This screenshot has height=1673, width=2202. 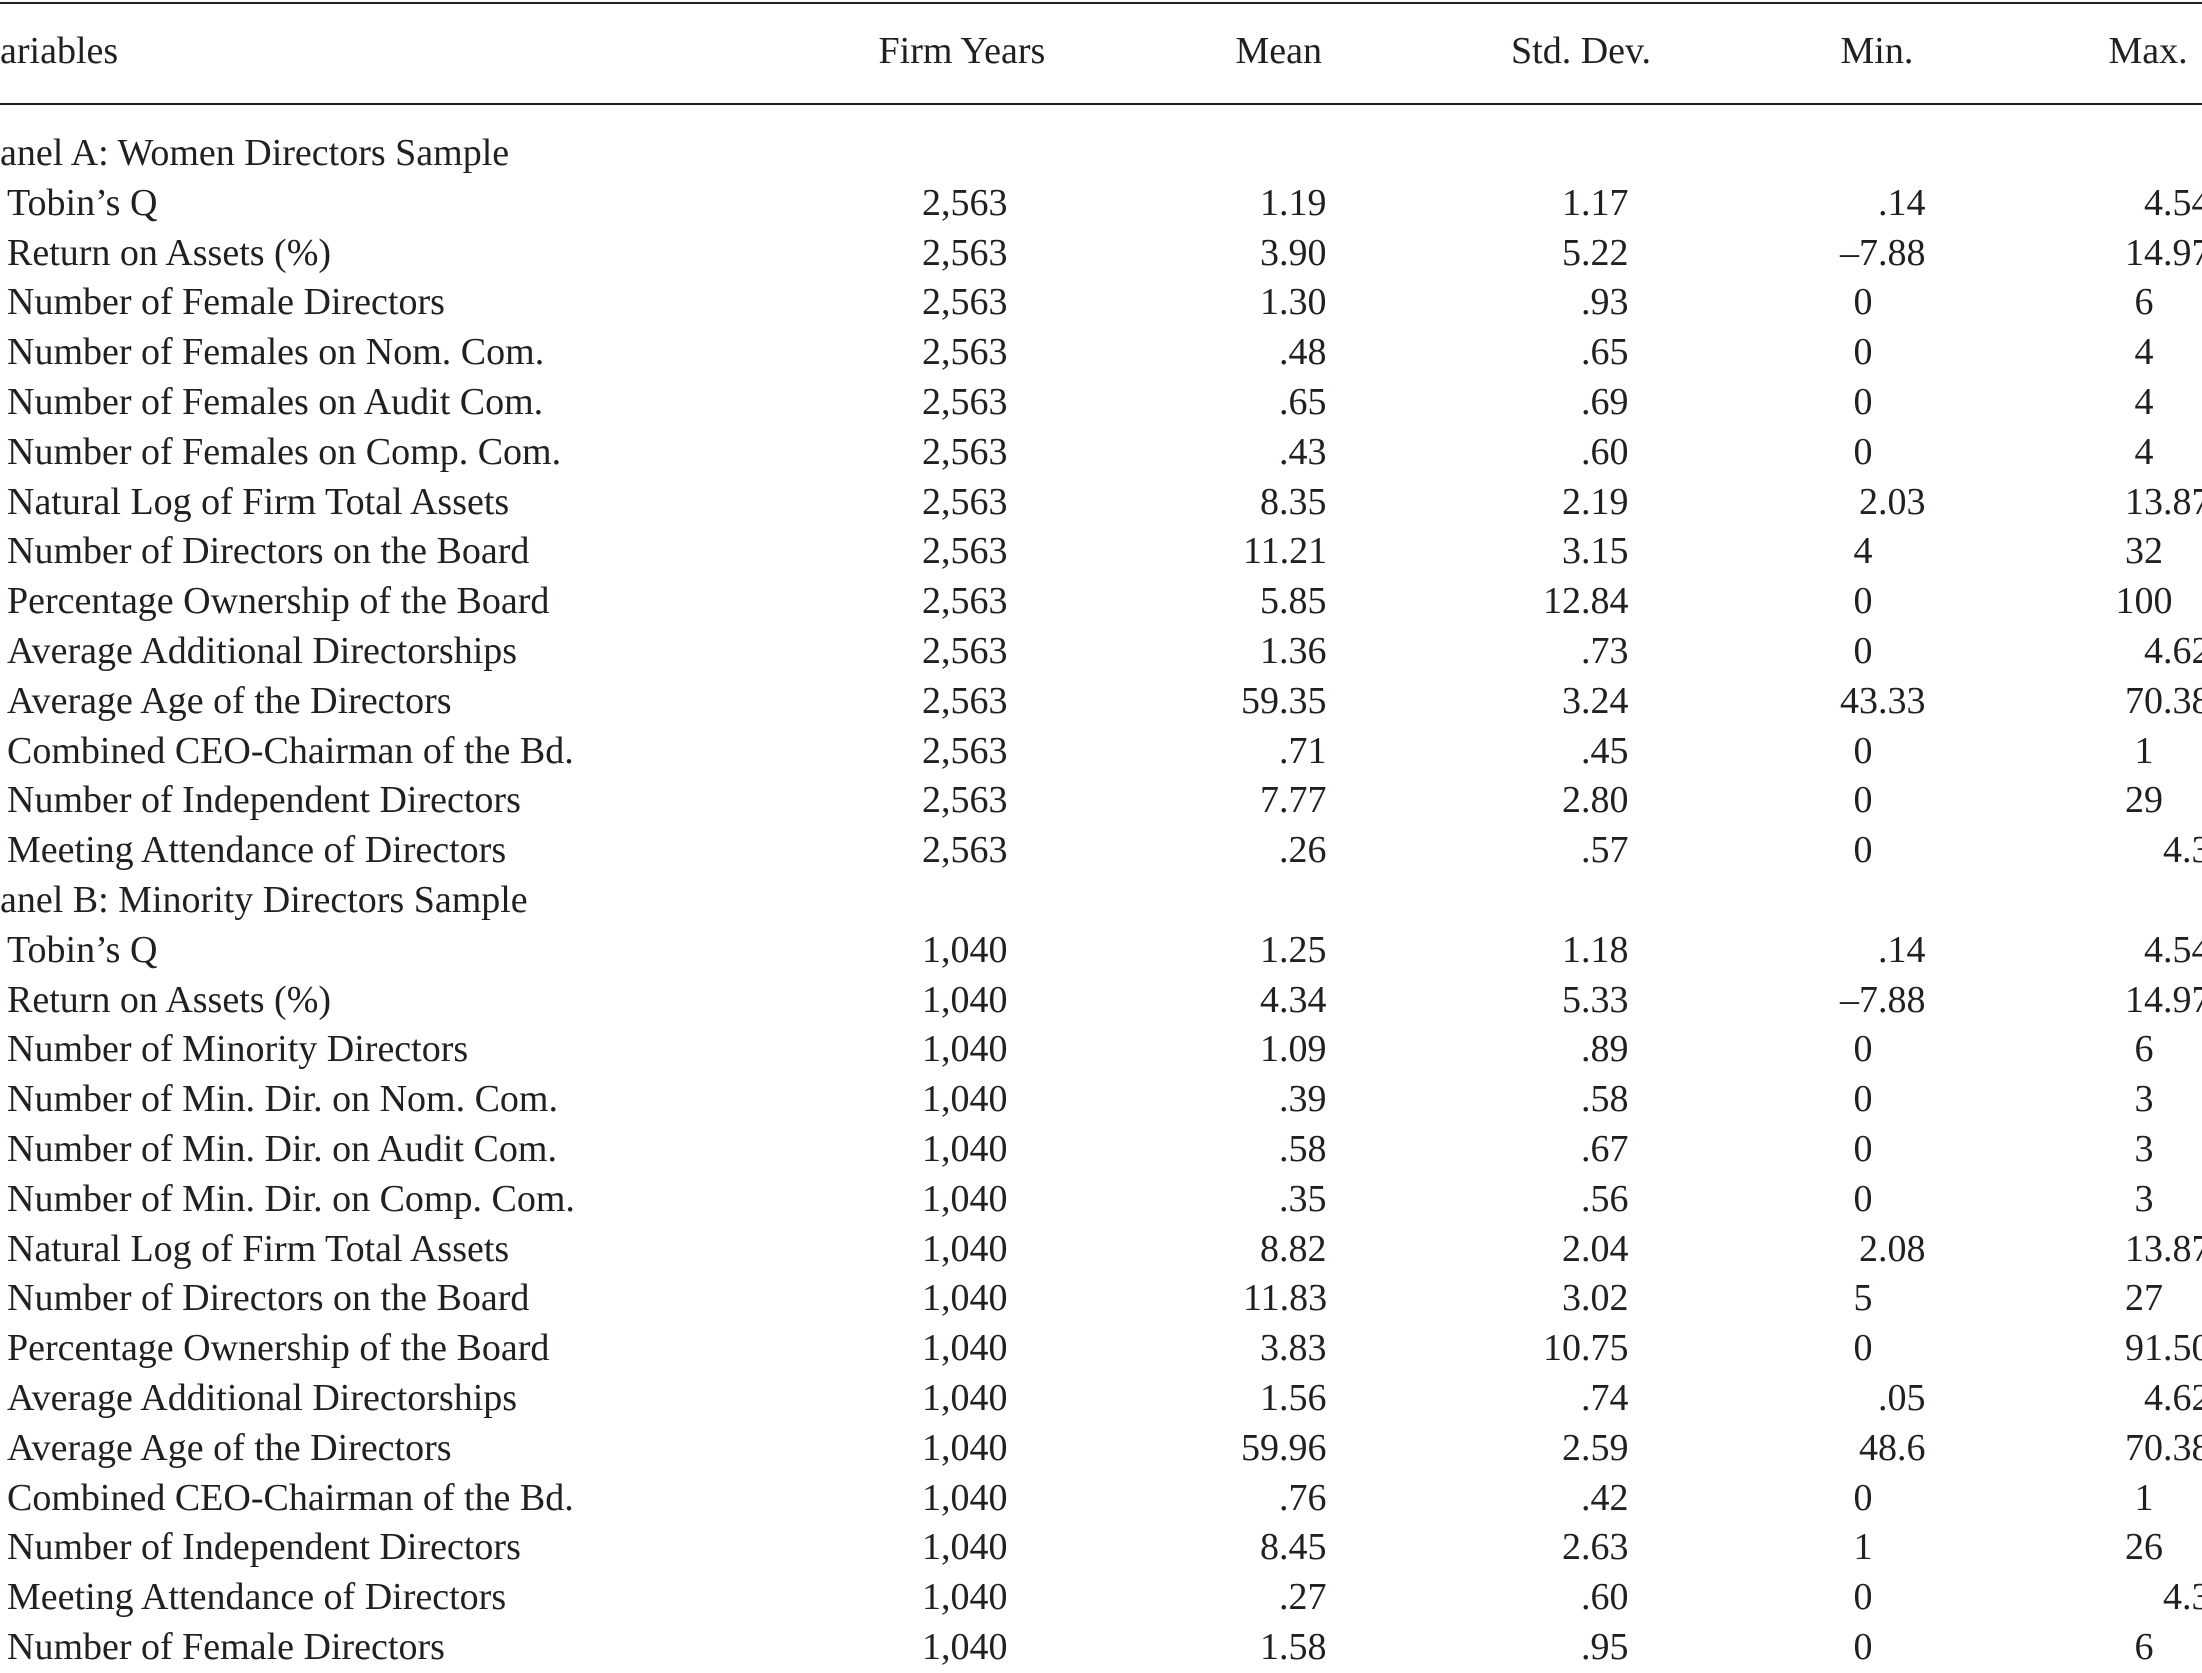 I want to click on cell: 70.38, so click(x=2163, y=700).